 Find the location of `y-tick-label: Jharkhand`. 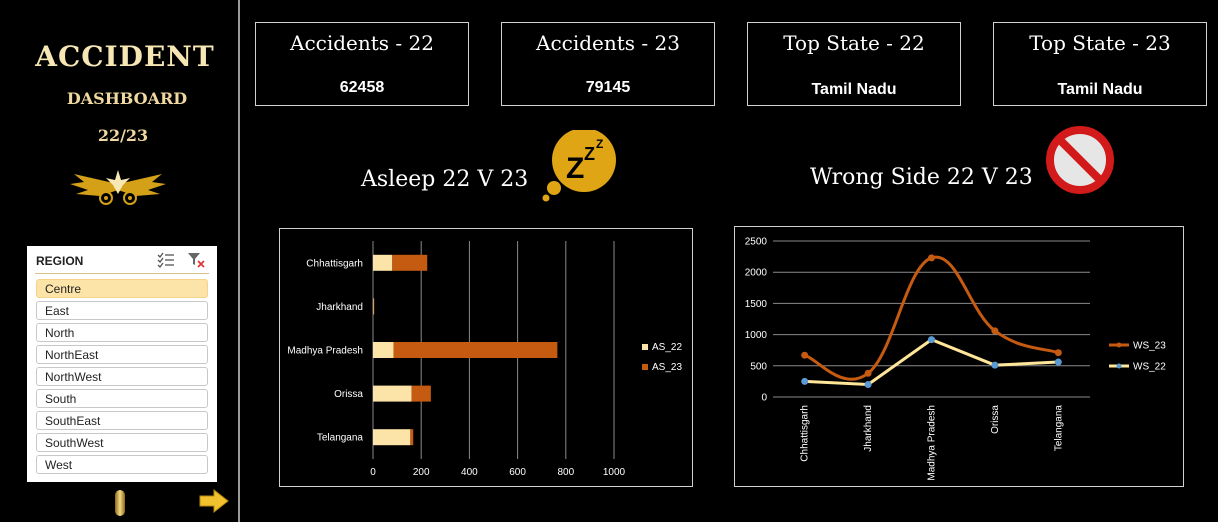

y-tick-label: Jharkhand is located at coordinates (339, 307).